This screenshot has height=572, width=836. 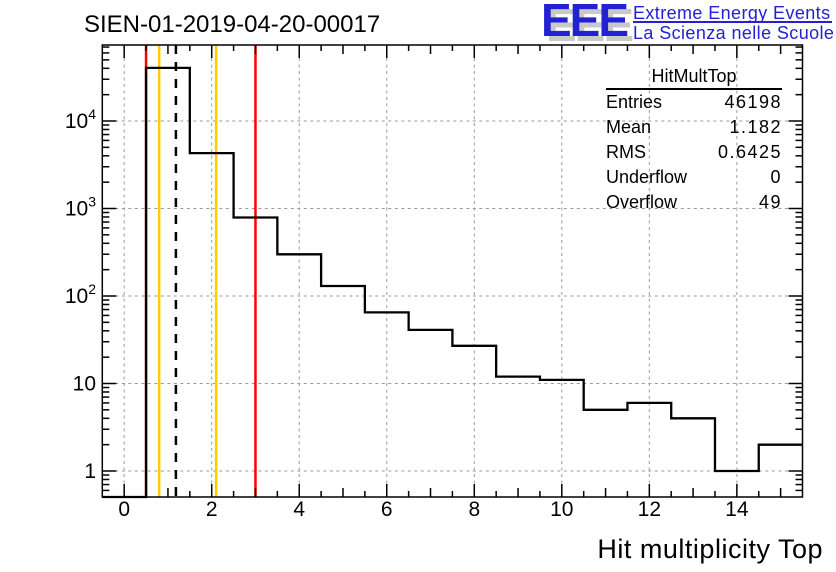 I want to click on stats-row-mean: Mean 1.182, so click(x=694, y=127).